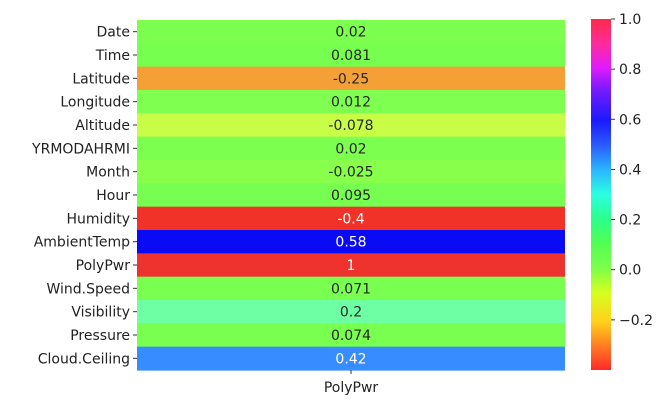  I want to click on cell-value-pressure: 0.074, so click(351, 336).